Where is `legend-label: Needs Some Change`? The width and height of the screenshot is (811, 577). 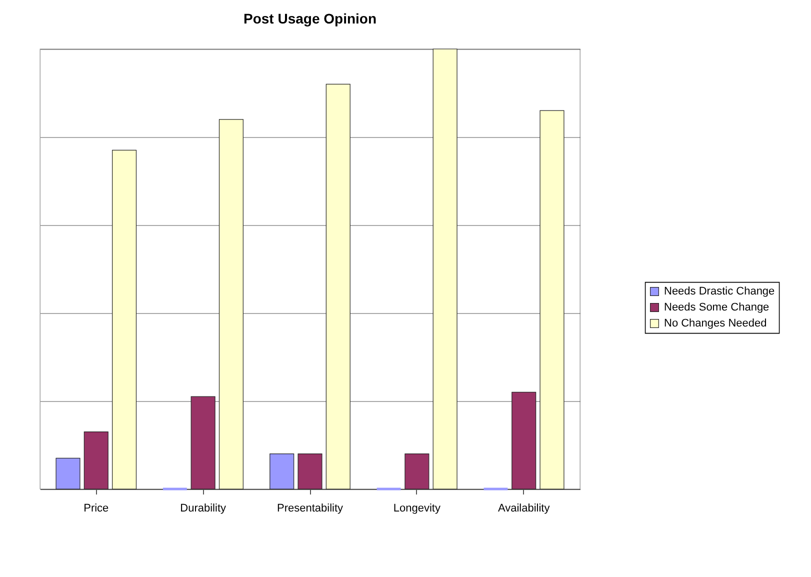 legend-label: Needs Some Change is located at coordinates (717, 308).